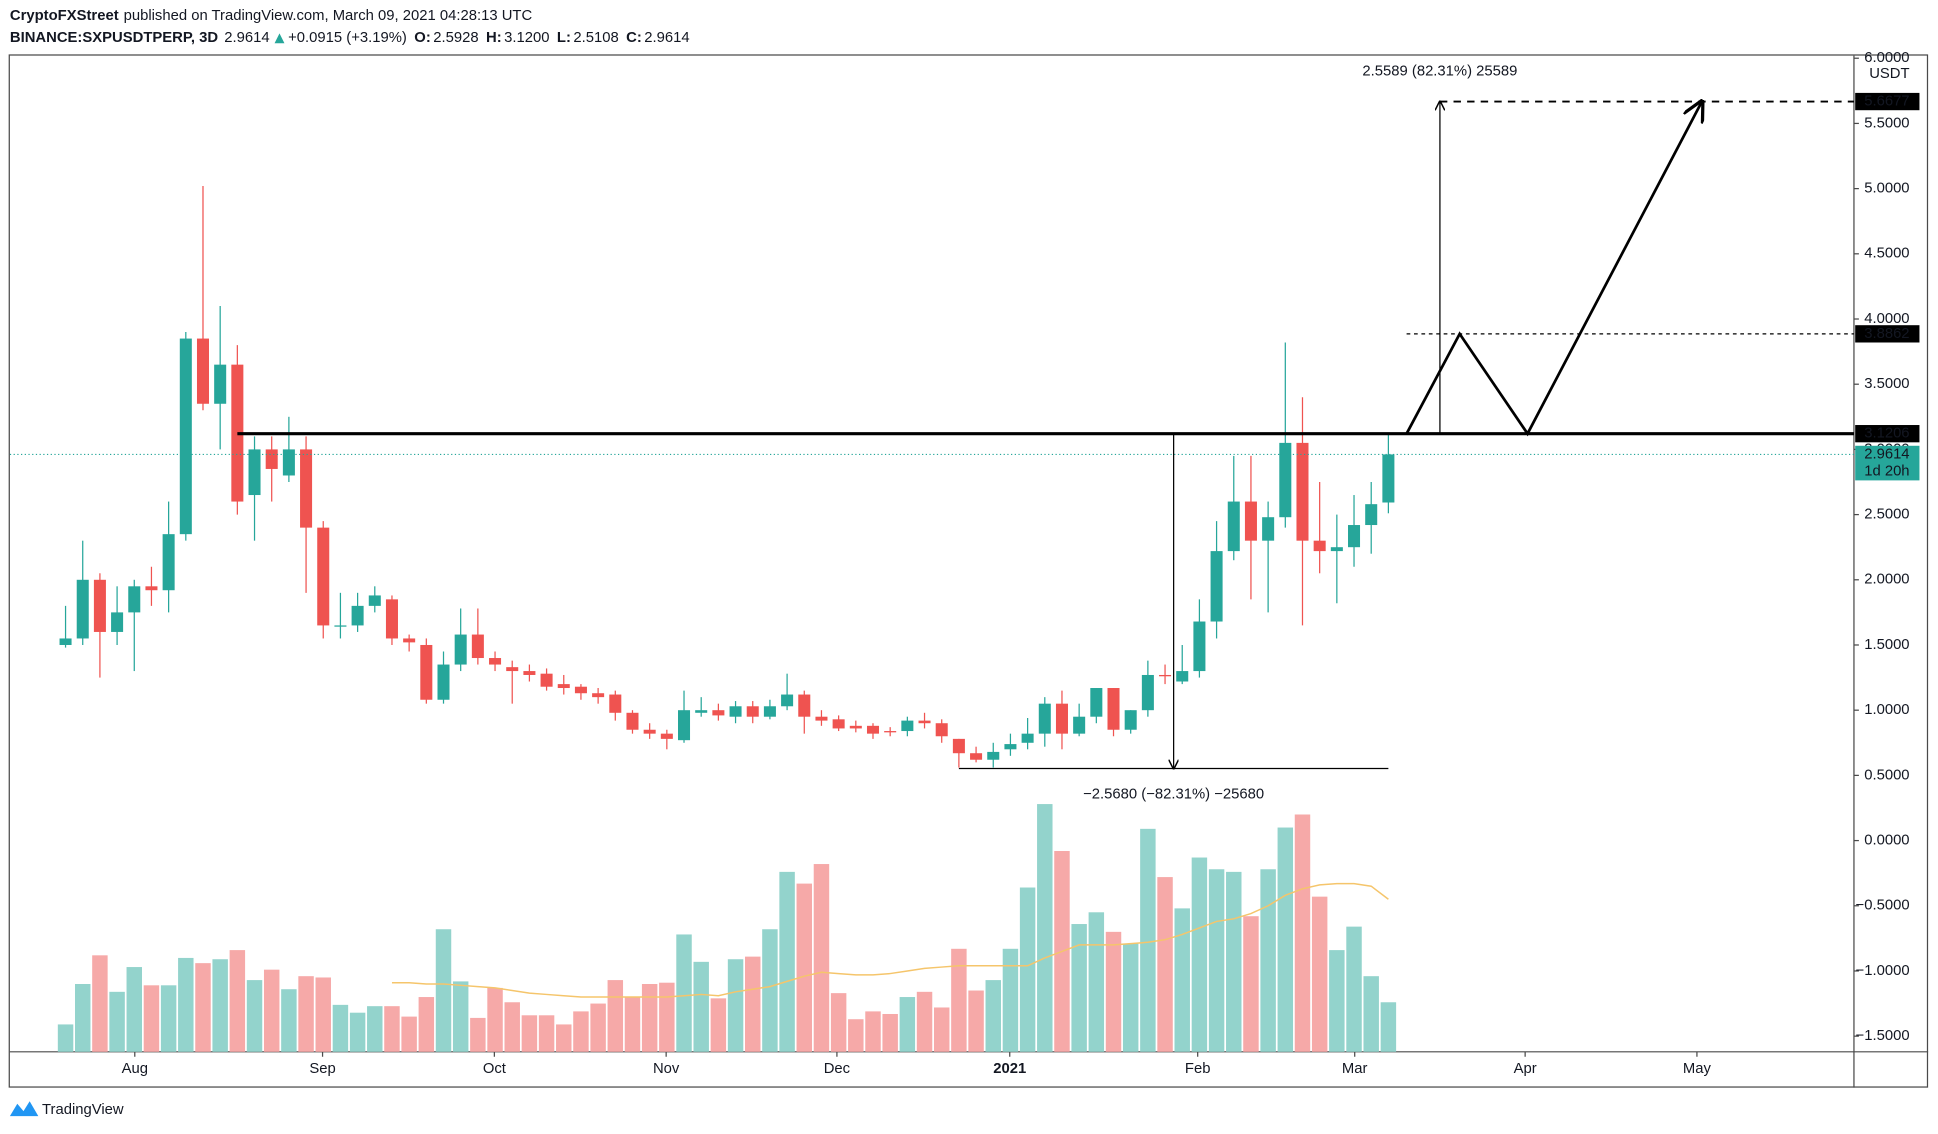 The height and width of the screenshot is (1134, 1938). Describe the element at coordinates (1883, 1036) in the screenshot. I see `y-tick-label: −1.5000` at that location.